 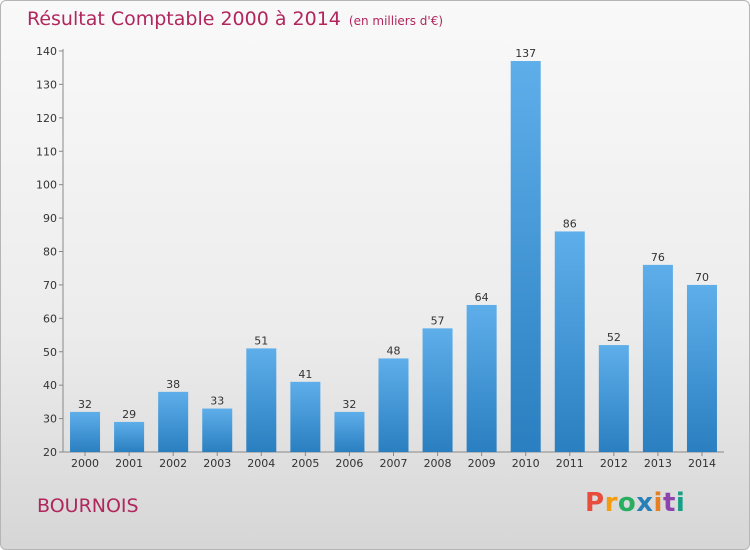 What do you see at coordinates (669, 503) in the screenshot?
I see `logo-letter: t` at bounding box center [669, 503].